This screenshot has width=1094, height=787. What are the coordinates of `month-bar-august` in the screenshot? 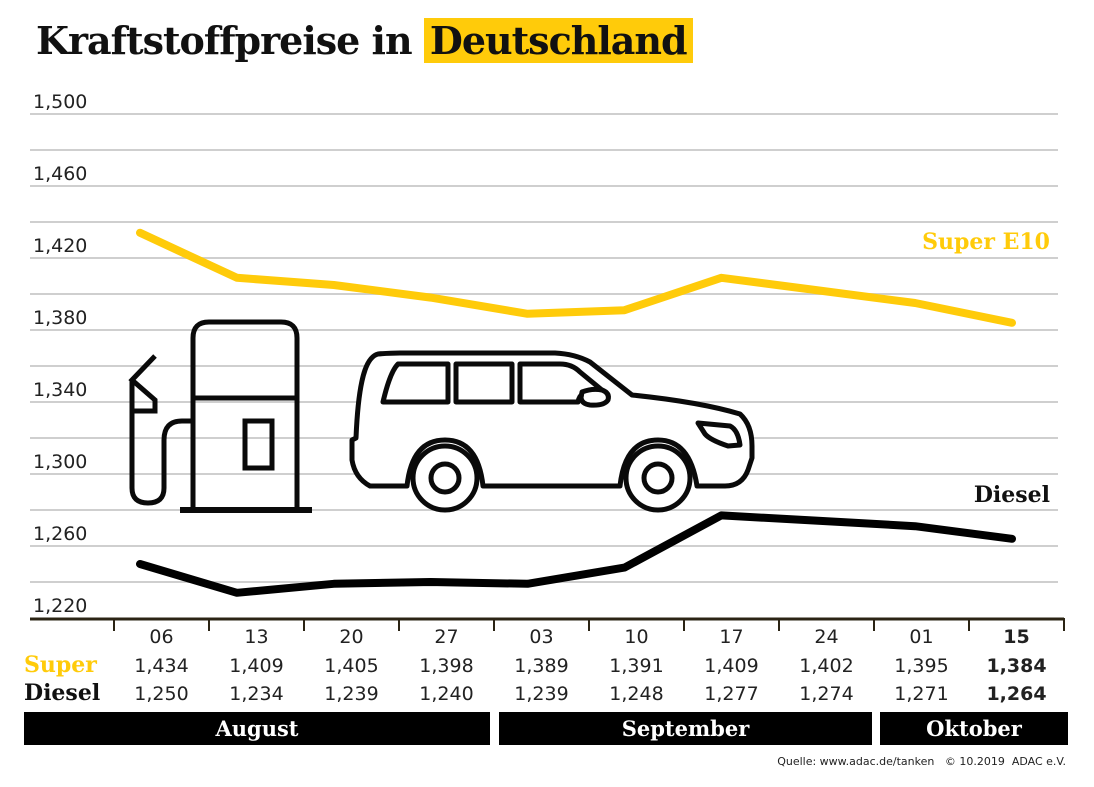 It's located at (257, 728).